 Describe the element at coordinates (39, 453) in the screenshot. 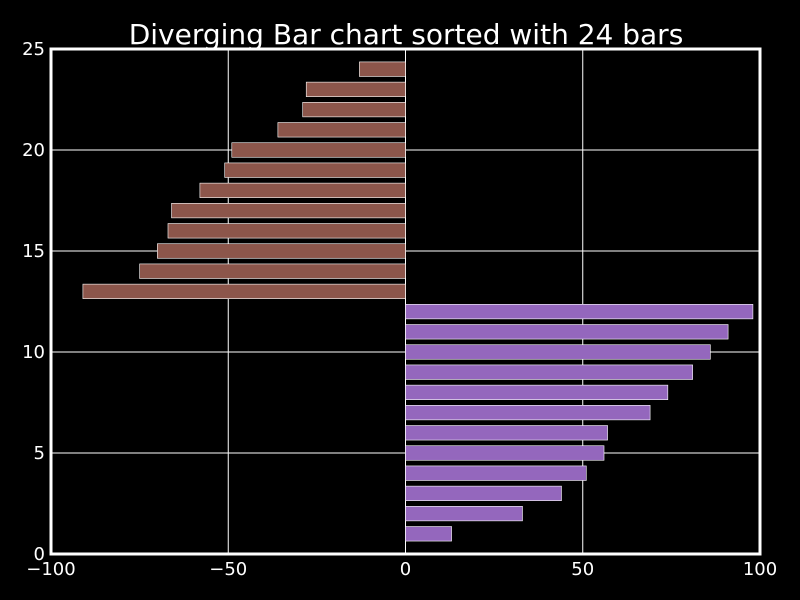

I see `y-tick-label: 5` at that location.